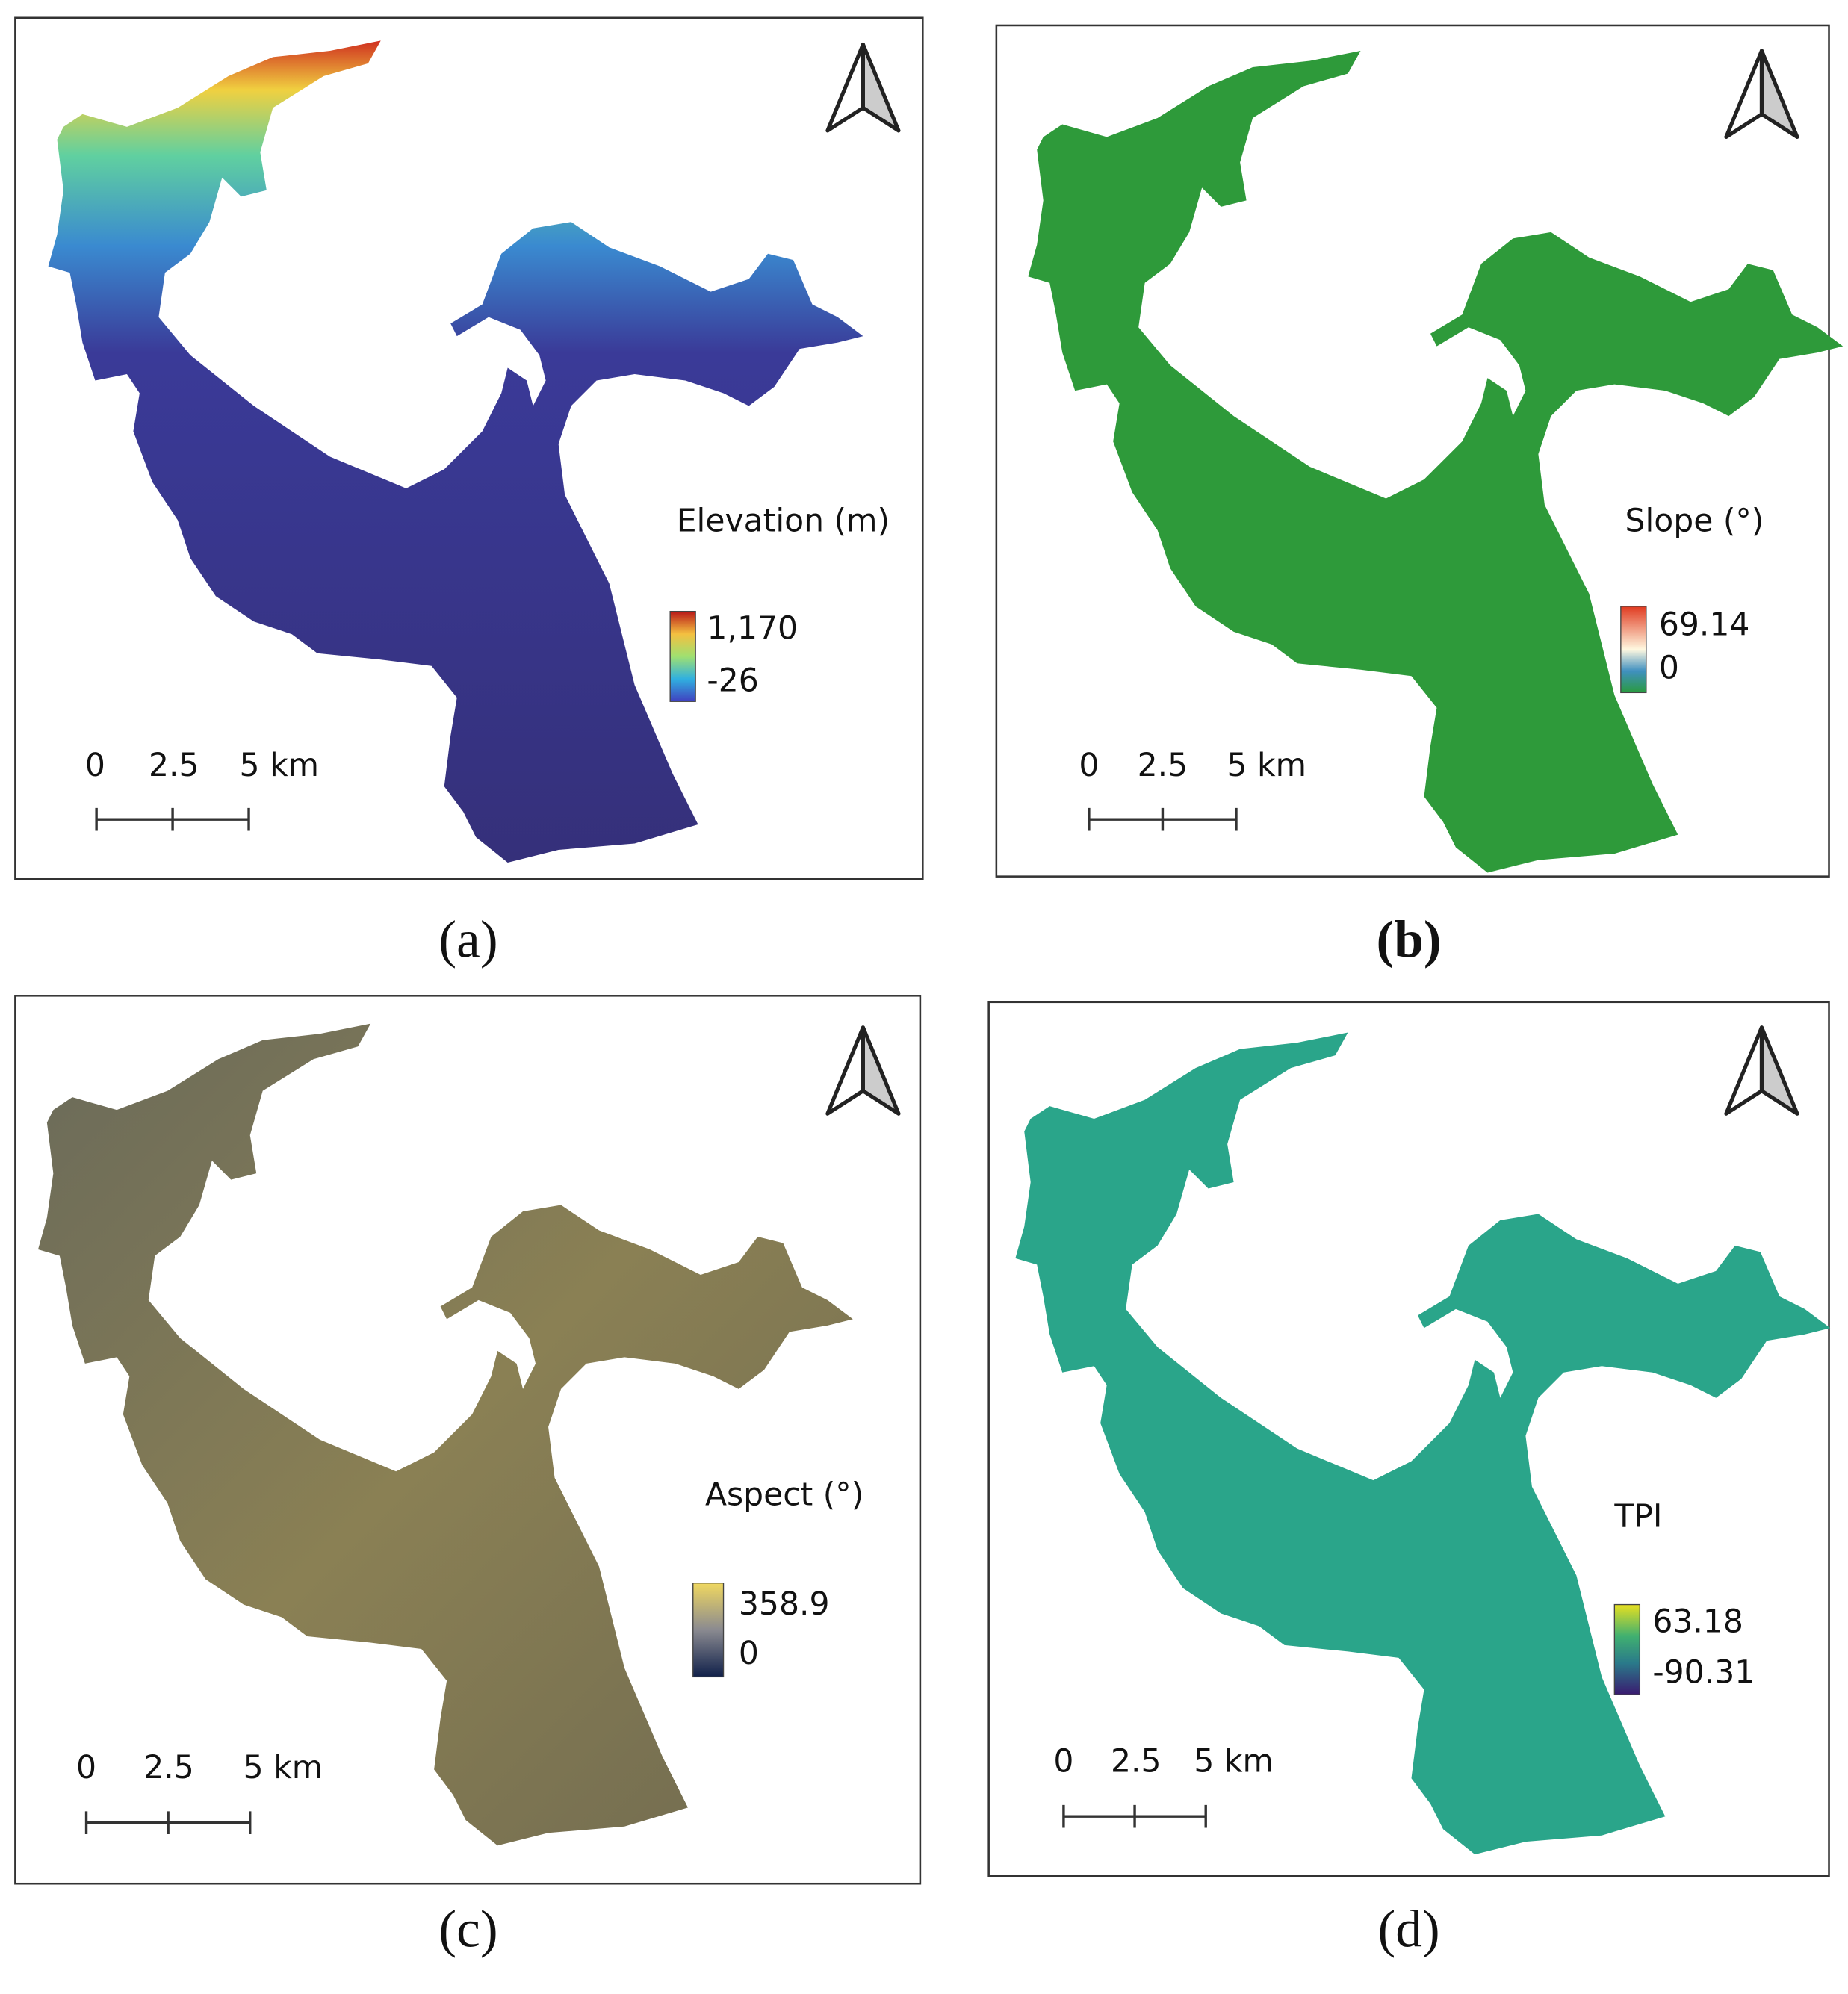 This screenshot has width=1848, height=1994. Describe the element at coordinates (1408, 939) in the screenshot. I see `panel-caption: (b)` at that location.